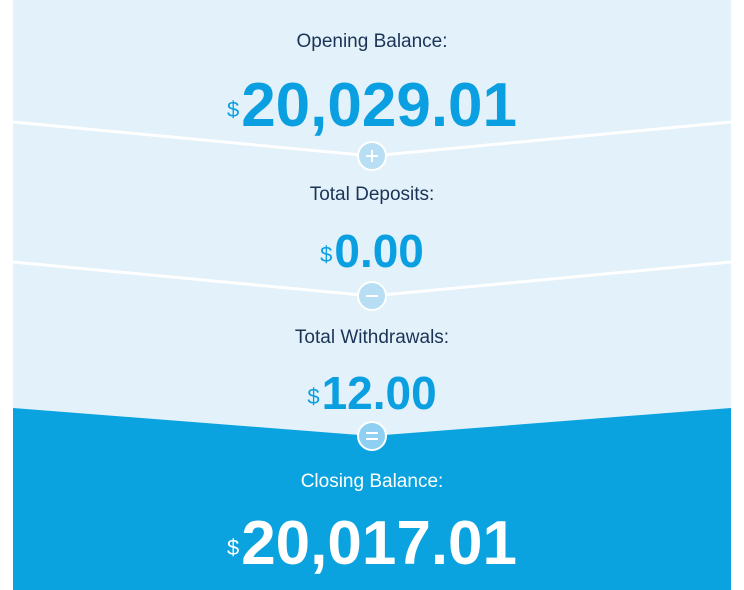 This screenshot has height=590, width=744. Describe the element at coordinates (372, 481) in the screenshot. I see `label: Closing Balance:` at that location.